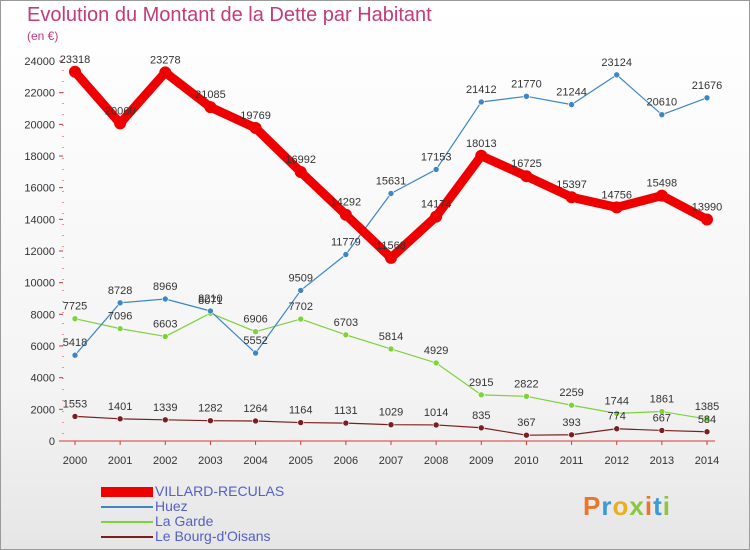 The image size is (750, 550). Describe the element at coordinates (707, 407) in the screenshot. I see `data-label-la-garde: 1385` at that location.